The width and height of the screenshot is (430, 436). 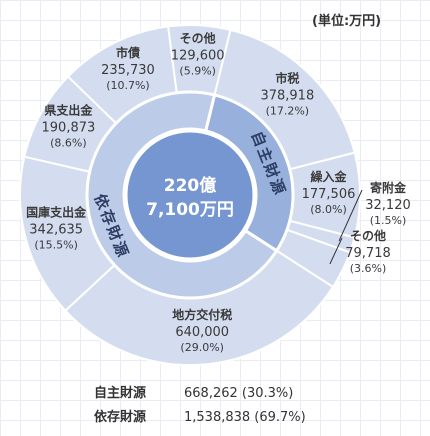 What do you see at coordinates (328, 209) in the screenshot?
I see `slice-percent: (8.0%)` at bounding box center [328, 209].